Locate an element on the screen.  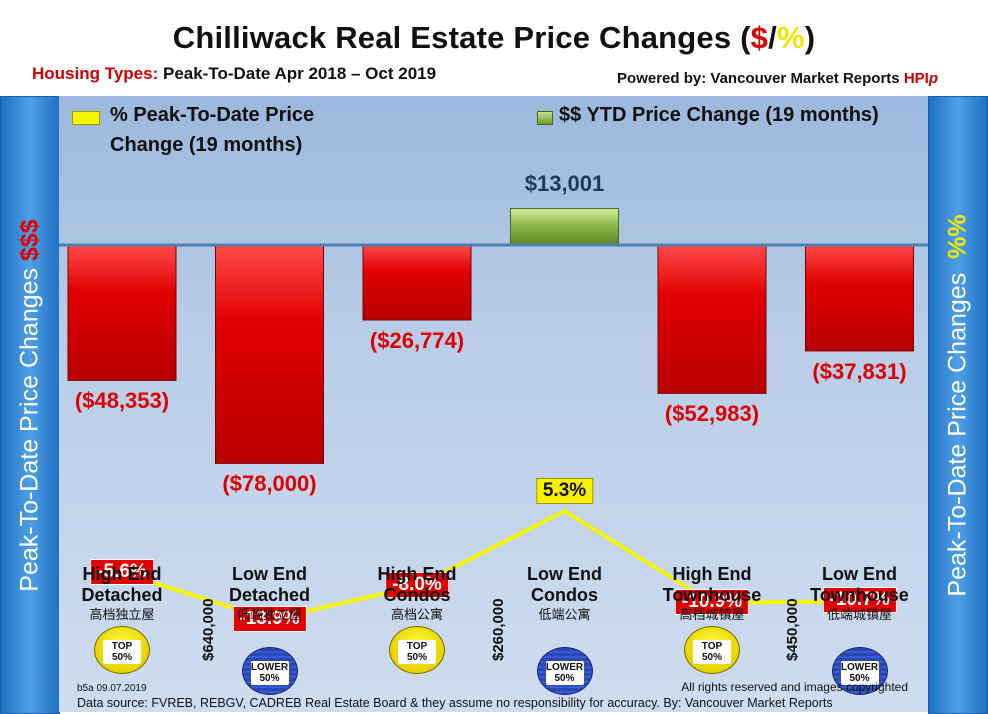
bar-value-label: ($26,774) is located at coordinates (417, 340).